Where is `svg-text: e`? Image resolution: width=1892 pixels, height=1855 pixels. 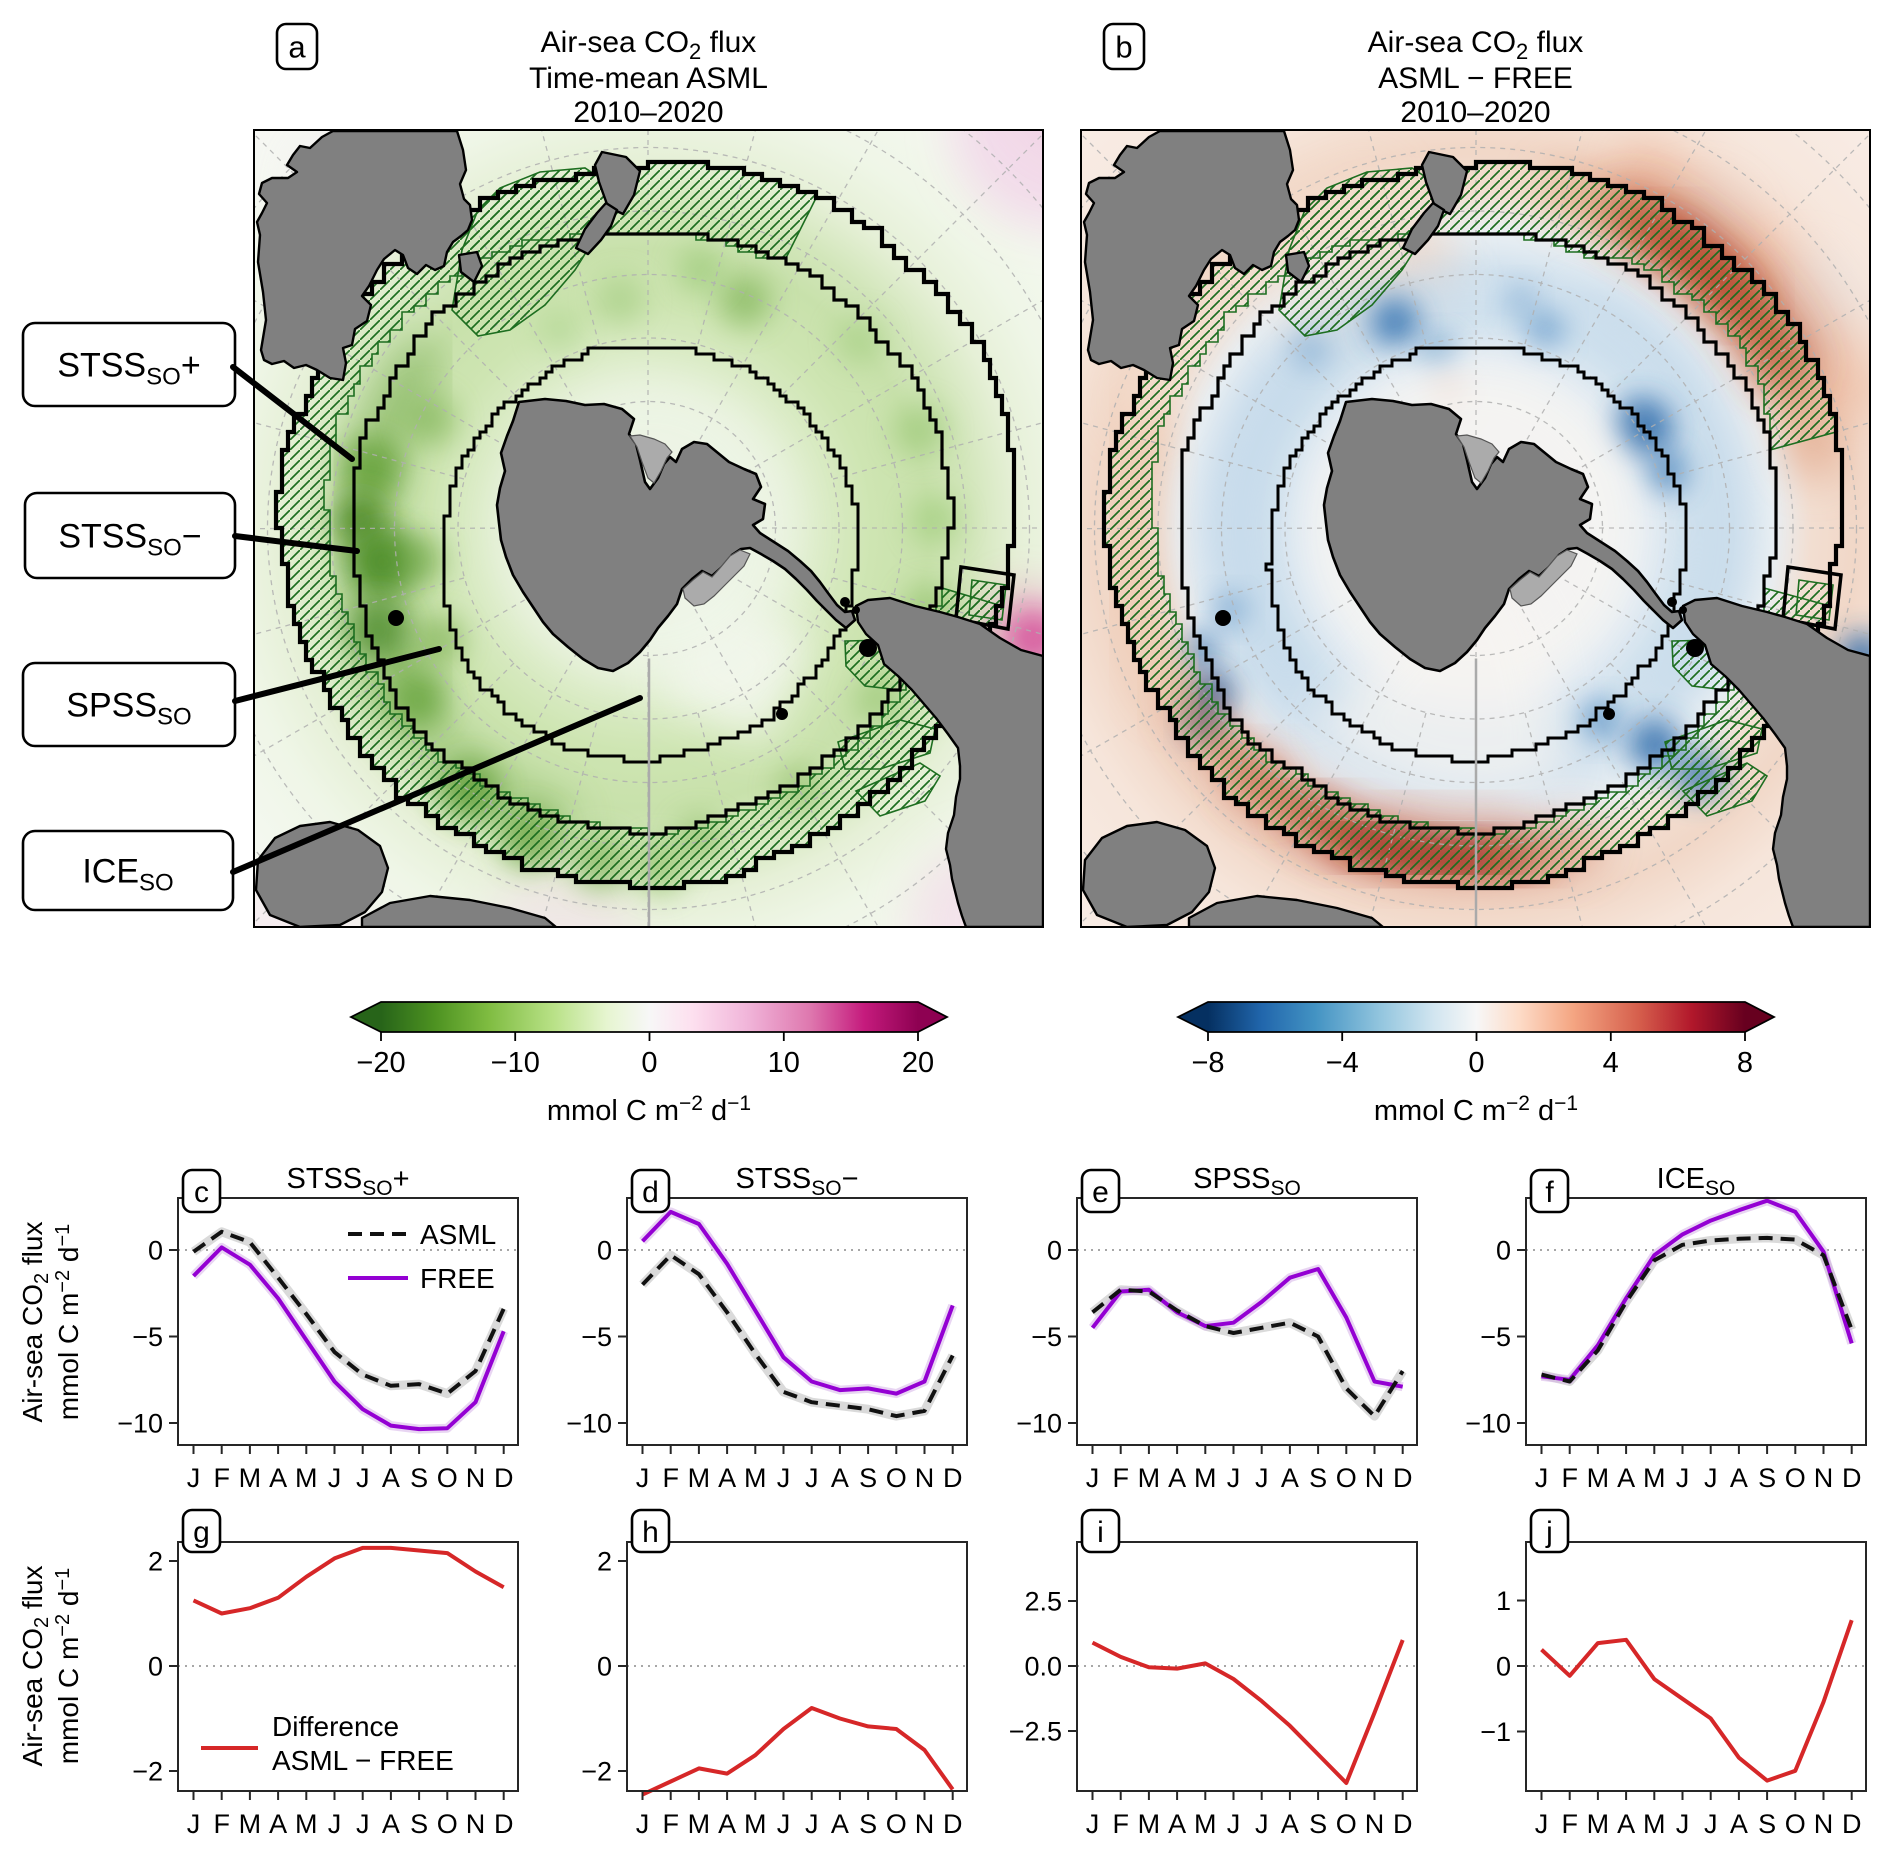 svg-text: e is located at coordinates (1100, 1192).